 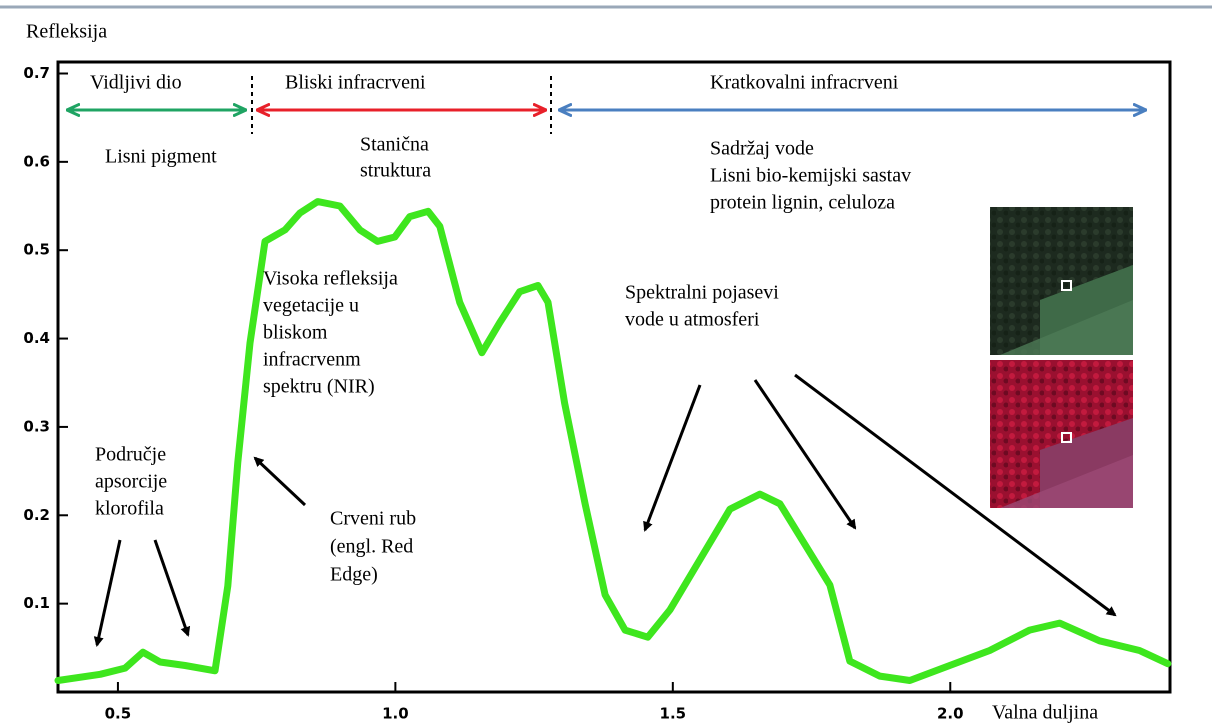 I want to click on annotation: Crveni rub, so click(x=373, y=519).